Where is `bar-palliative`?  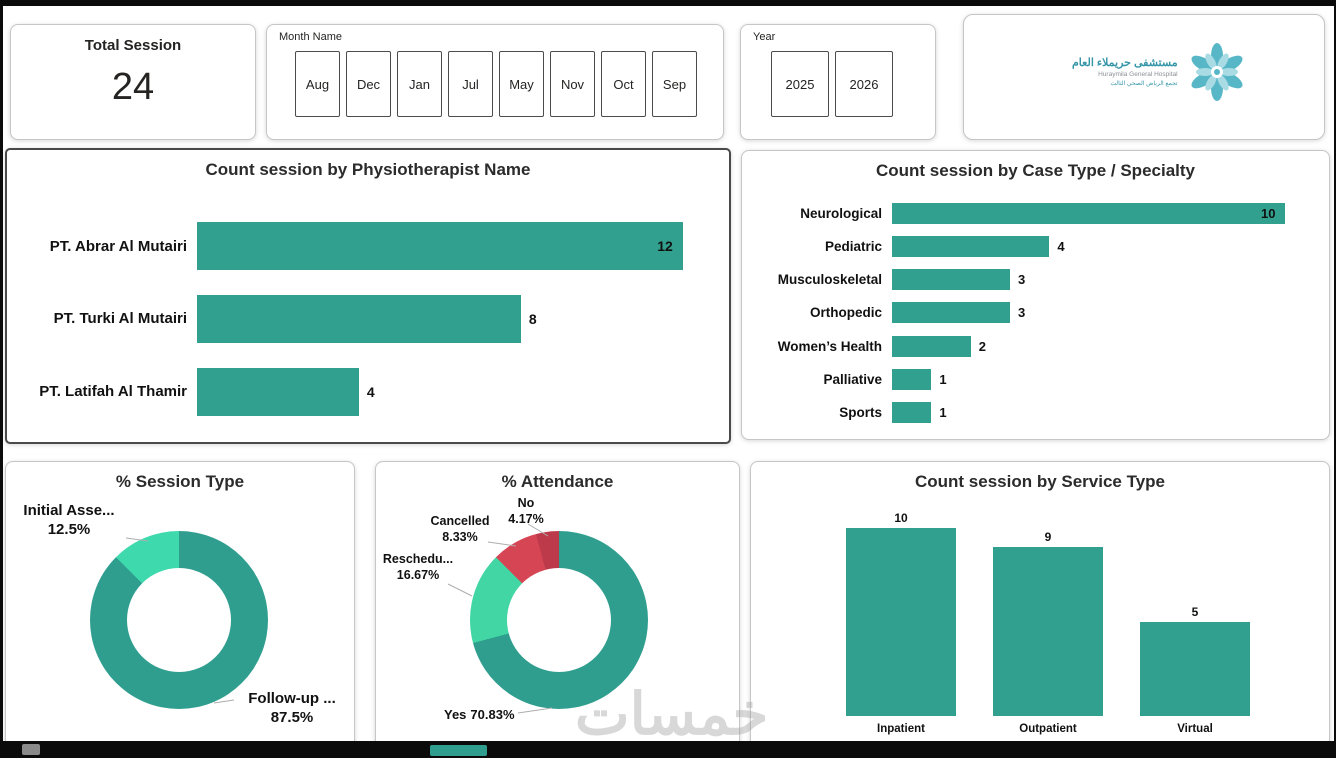 bar-palliative is located at coordinates (912, 379).